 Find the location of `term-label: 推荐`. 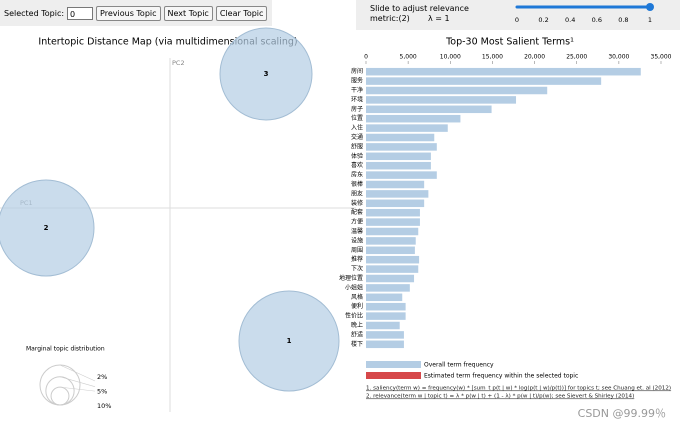

term-label: 推荐 is located at coordinates (357, 259).